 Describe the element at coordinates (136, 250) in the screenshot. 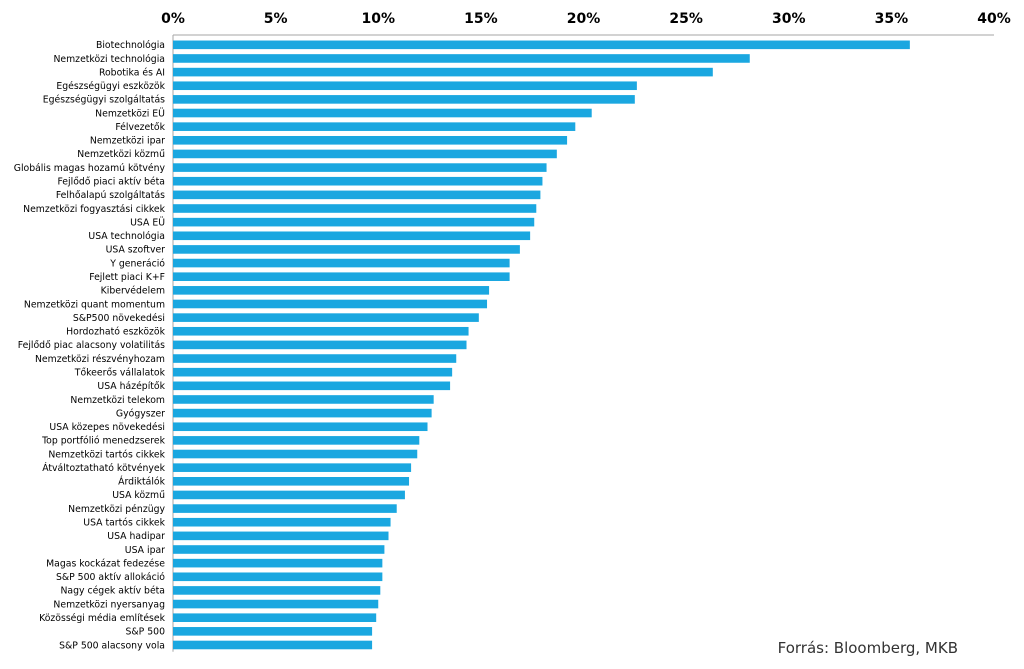

I see `category-label: USA szoftver` at that location.